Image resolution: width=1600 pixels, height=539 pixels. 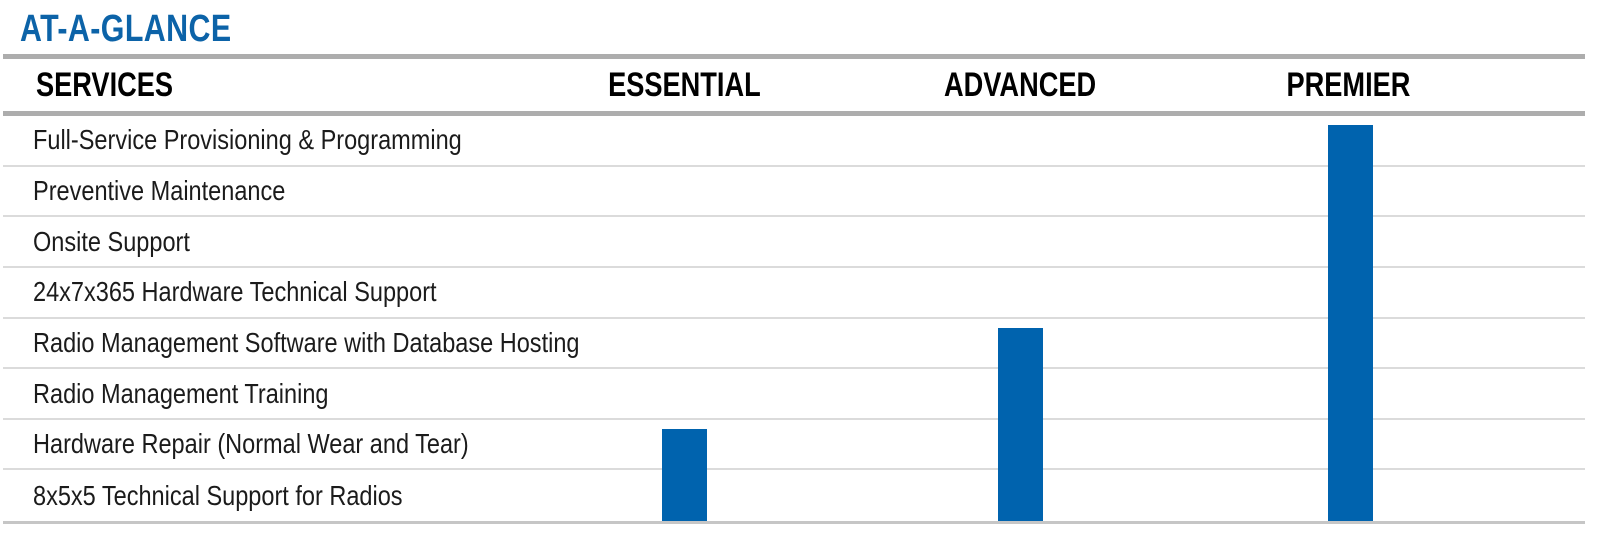 What do you see at coordinates (794, 192) in the screenshot?
I see `service-row: Preventive Maintenance` at bounding box center [794, 192].